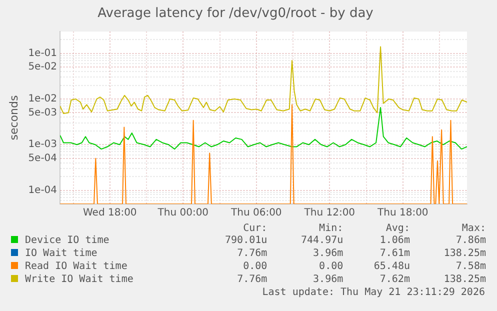 This screenshot has width=497, height=311. Describe the element at coordinates (43, 144) in the screenshot. I see `y-tick-label: 1e-03` at that location.